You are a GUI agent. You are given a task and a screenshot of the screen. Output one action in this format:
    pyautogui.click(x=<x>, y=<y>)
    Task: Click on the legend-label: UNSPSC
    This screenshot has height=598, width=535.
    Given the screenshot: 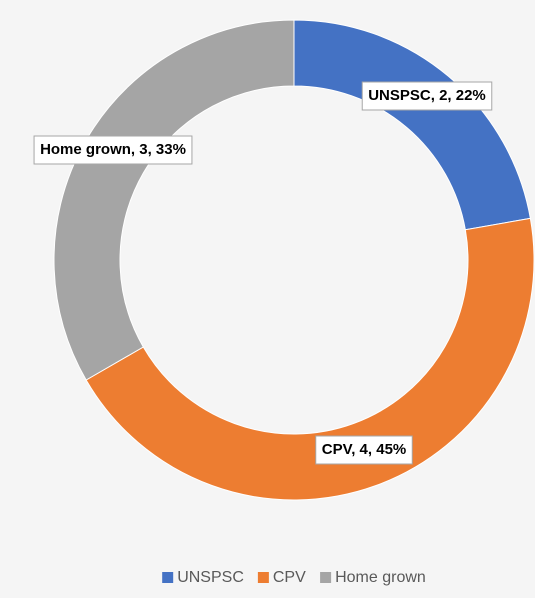 What is the action you would take?
    pyautogui.click(x=210, y=577)
    